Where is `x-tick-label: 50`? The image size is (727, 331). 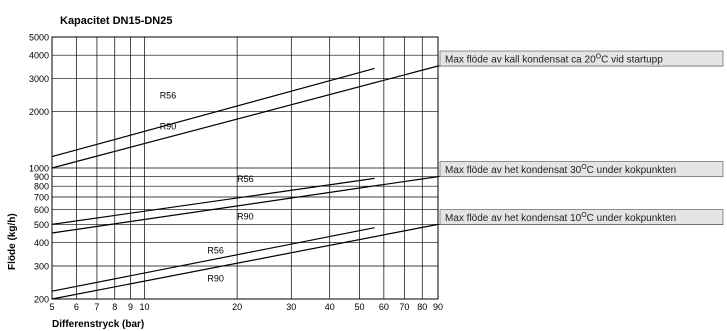 x-tick-label: 50 is located at coordinates (359, 307).